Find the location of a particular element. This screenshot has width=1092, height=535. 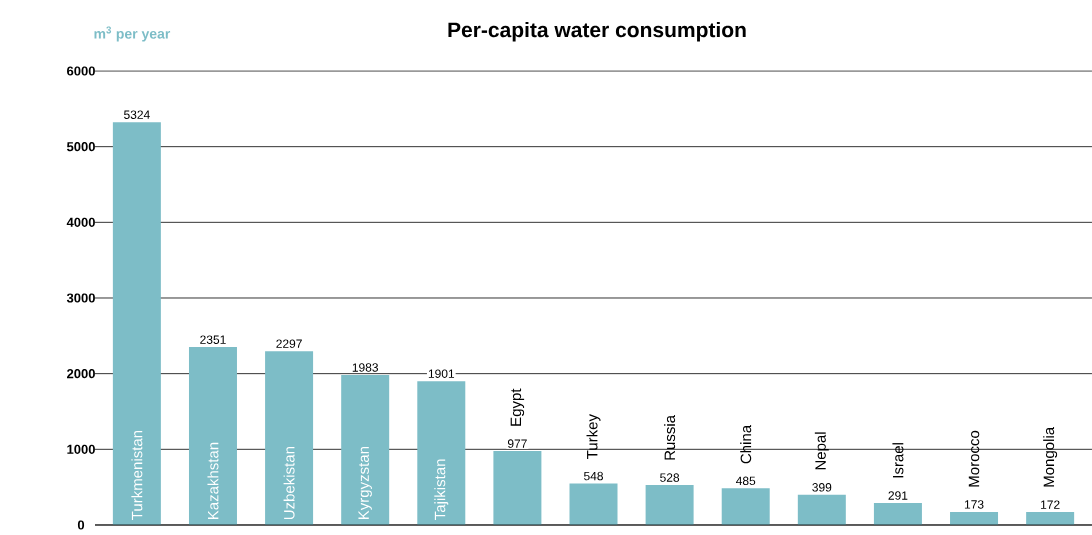

x-tick-label: Turkmenistan is located at coordinates (137, 475).